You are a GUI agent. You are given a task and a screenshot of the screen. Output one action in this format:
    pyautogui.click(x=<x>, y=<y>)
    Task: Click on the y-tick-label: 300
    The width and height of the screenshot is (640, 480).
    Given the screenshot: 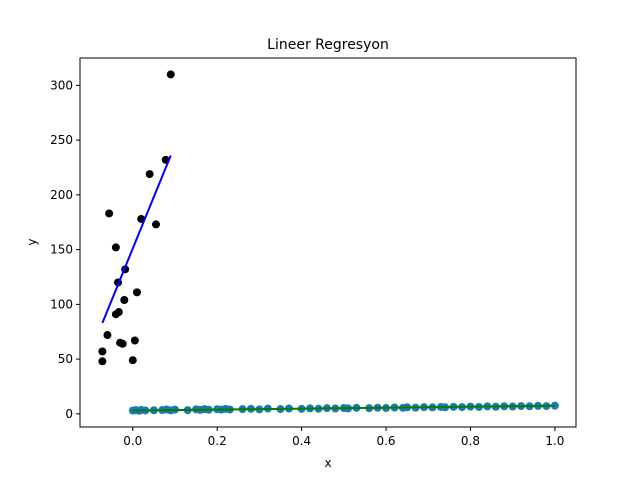 What is the action you would take?
    pyautogui.click(x=61, y=85)
    